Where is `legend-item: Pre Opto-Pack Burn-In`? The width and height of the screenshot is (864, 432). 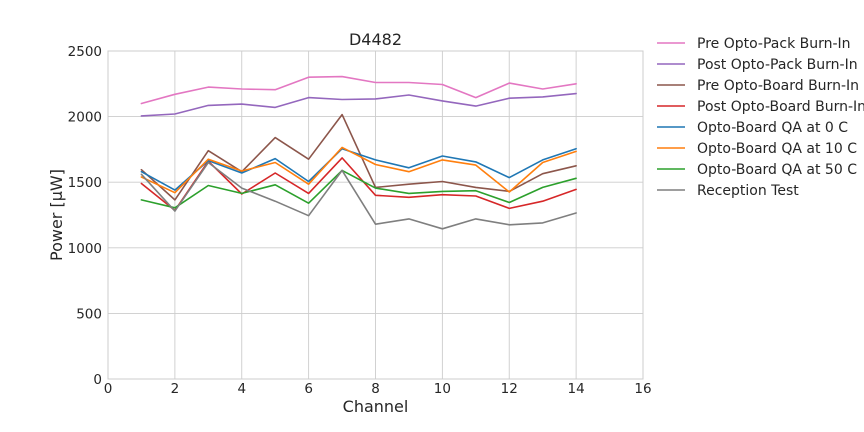 legend-item: Pre Opto-Pack Burn-In is located at coordinates (754, 44).